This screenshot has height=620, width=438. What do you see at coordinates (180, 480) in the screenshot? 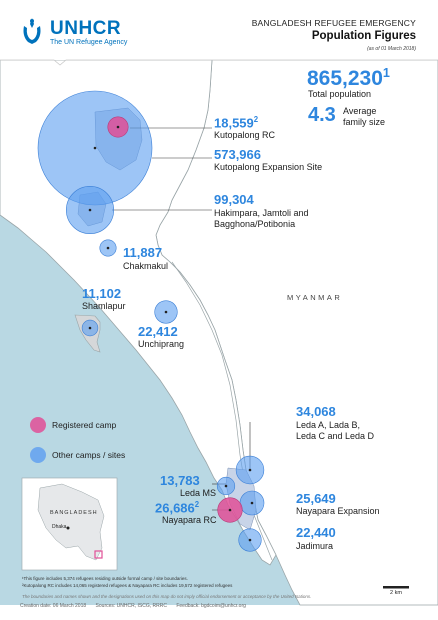
I see `leda-ms-population: 13,783` at bounding box center [180, 480].